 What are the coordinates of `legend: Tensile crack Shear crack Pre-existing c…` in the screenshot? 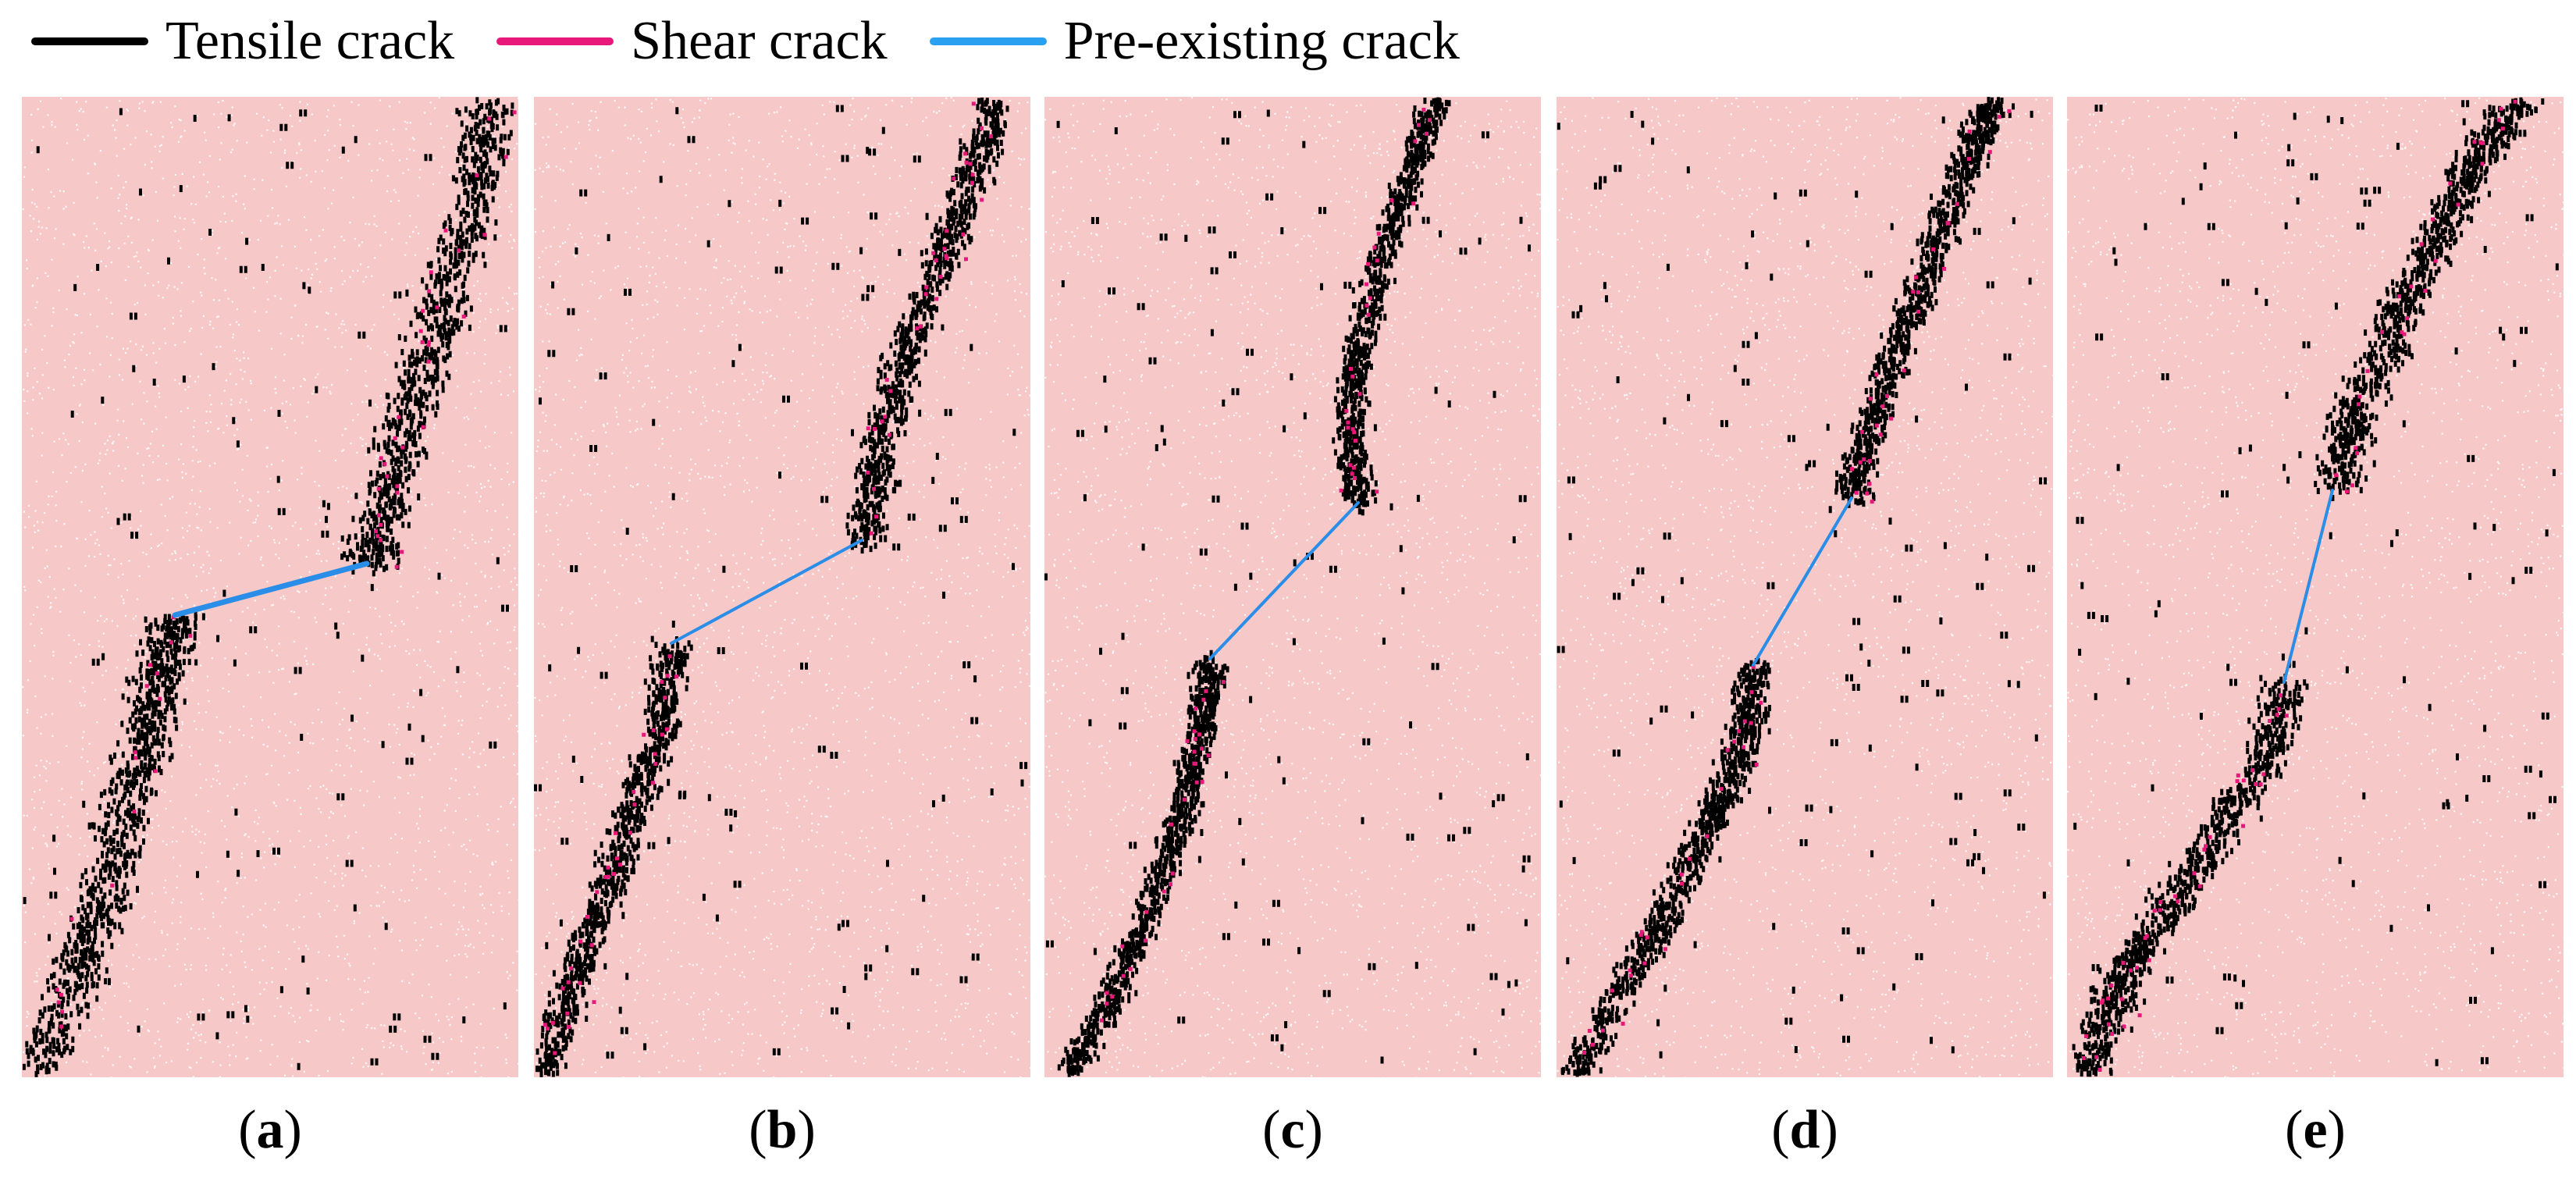 It's located at (766, 41).